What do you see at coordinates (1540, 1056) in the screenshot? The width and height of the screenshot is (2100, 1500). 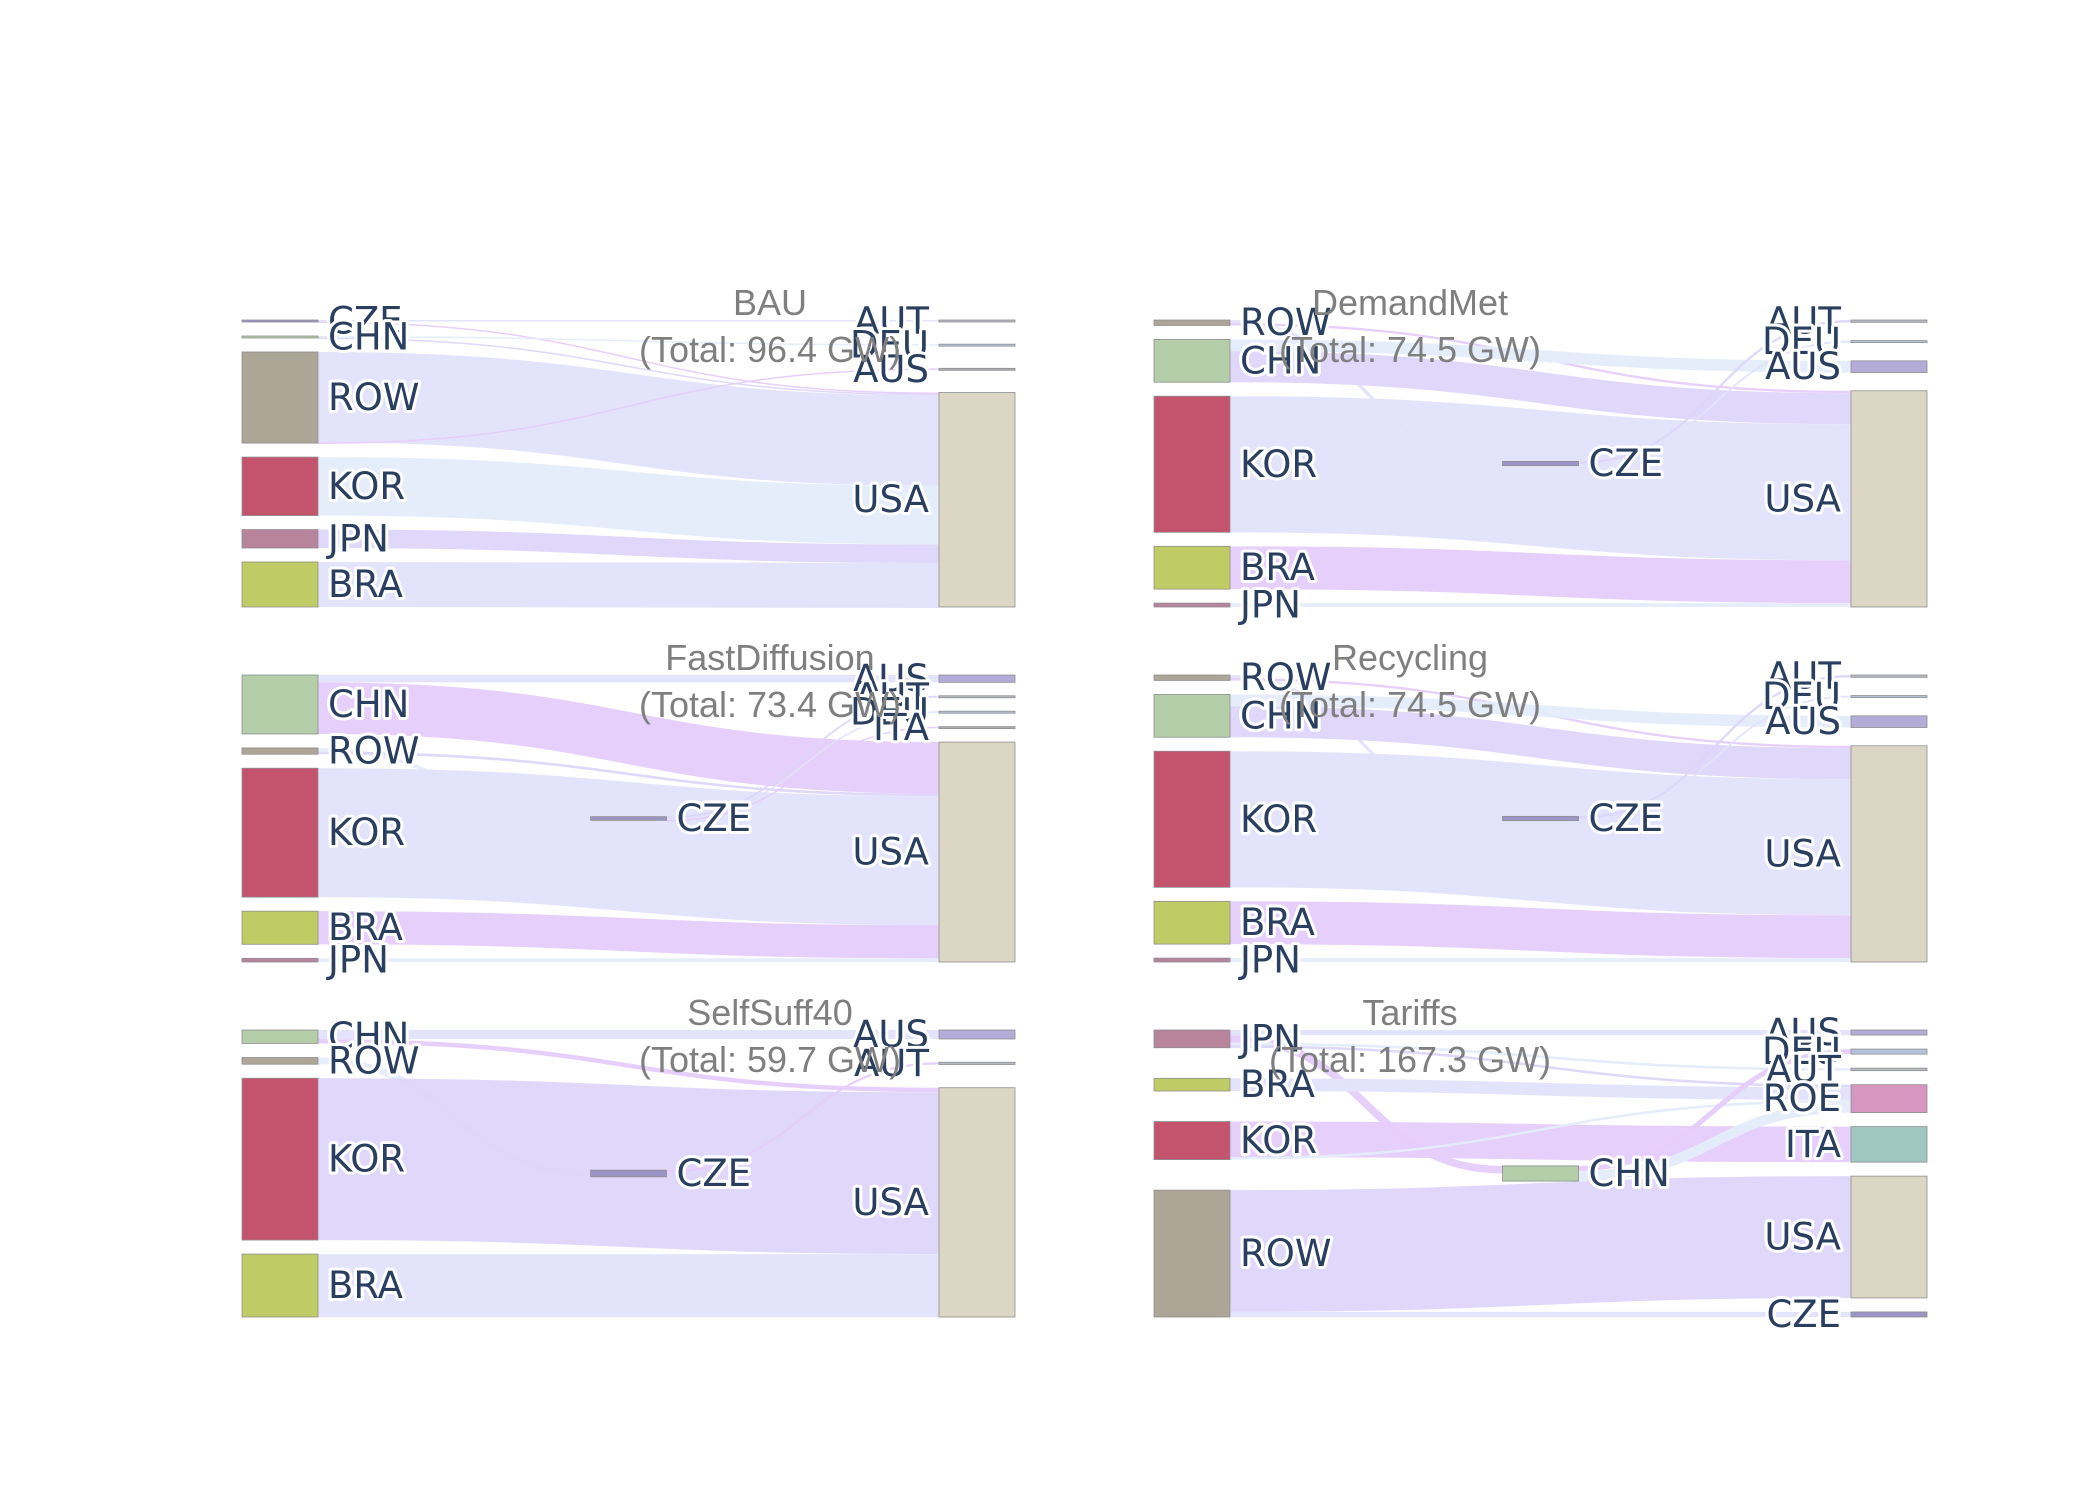 I see `sankey-link-jpn-aut` at bounding box center [1540, 1056].